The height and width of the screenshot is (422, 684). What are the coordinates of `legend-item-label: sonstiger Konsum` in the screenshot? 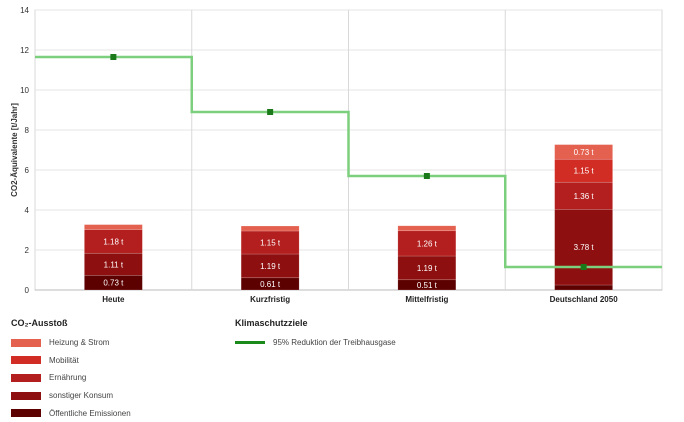 It's located at (81, 396).